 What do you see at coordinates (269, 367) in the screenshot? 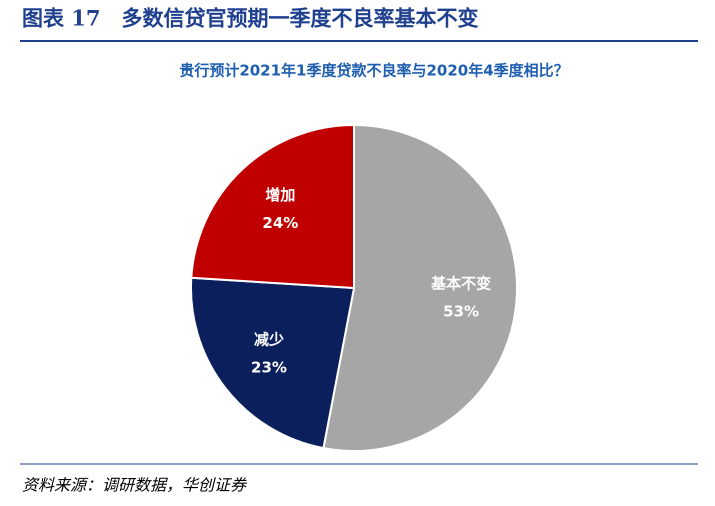
I see `slice-value-label: 23%` at bounding box center [269, 367].